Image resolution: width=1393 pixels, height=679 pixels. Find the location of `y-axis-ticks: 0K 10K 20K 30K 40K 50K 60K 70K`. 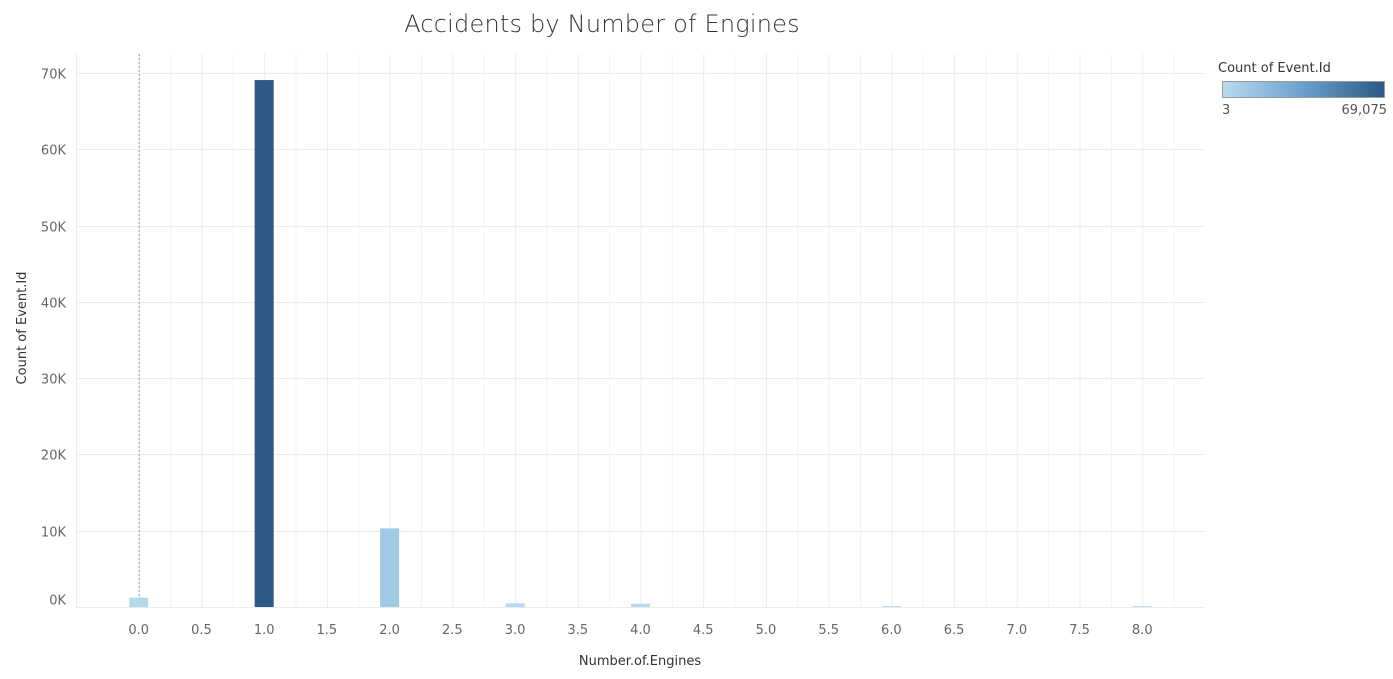

y-axis-ticks: 0K 10K 20K 30K 40K 50K 60K 70K is located at coordinates (54, 338).